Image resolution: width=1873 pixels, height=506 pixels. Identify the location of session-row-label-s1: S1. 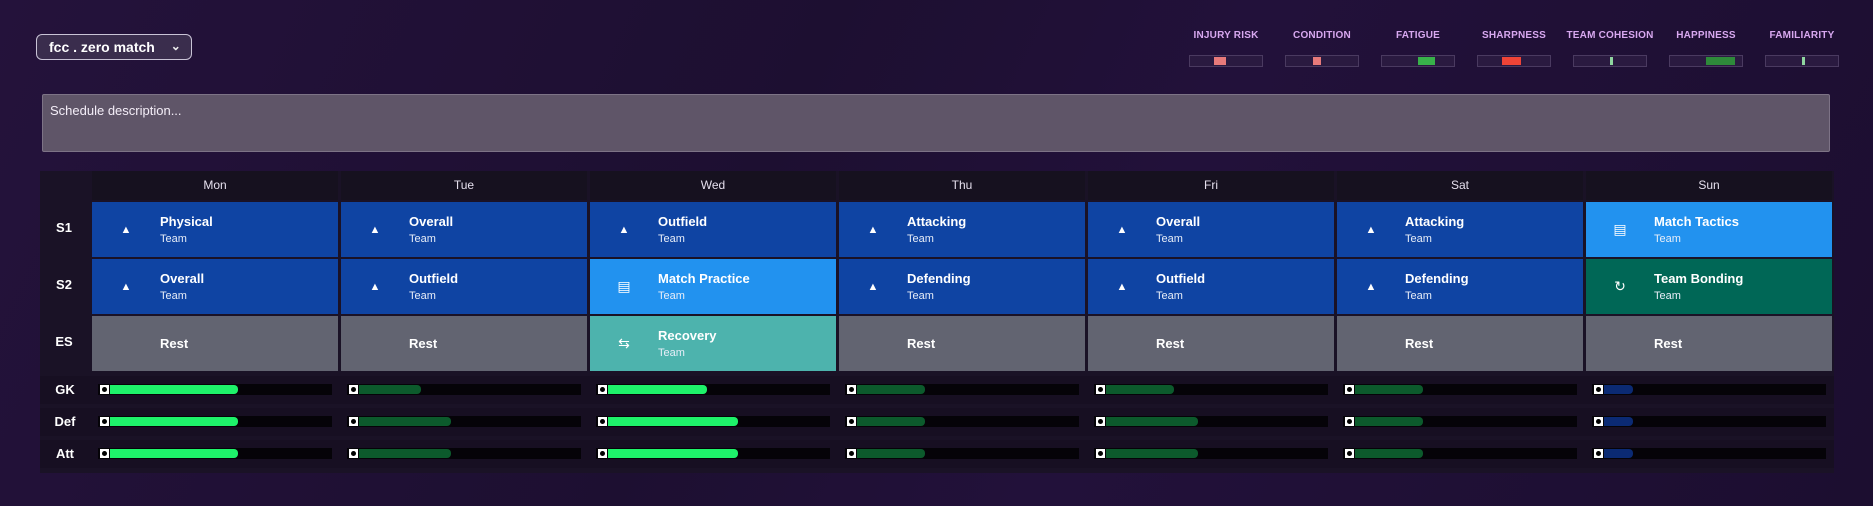
(64, 227).